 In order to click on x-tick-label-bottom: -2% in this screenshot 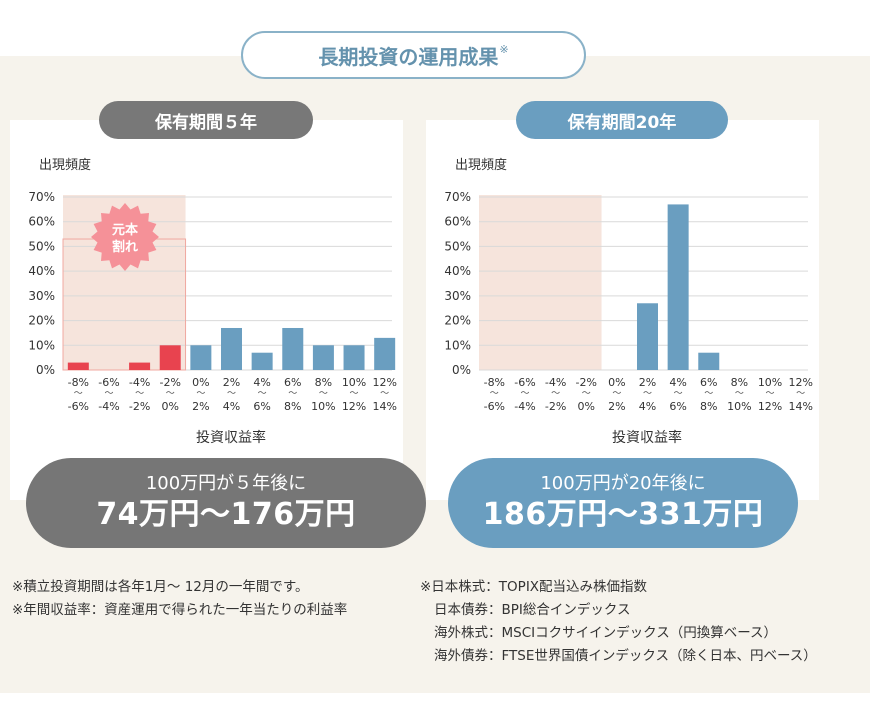, I will do `click(555, 406)`.